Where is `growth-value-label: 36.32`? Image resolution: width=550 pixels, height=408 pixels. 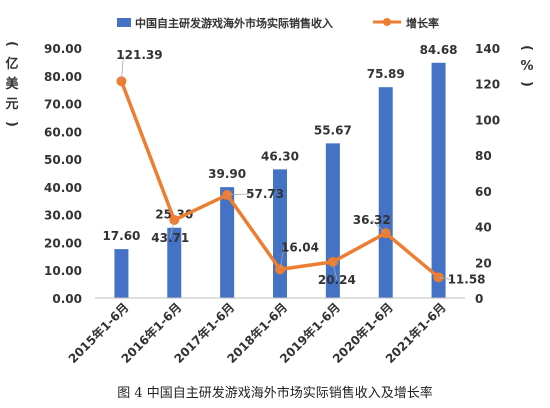
growth-value-label: 36.32 is located at coordinates (372, 220).